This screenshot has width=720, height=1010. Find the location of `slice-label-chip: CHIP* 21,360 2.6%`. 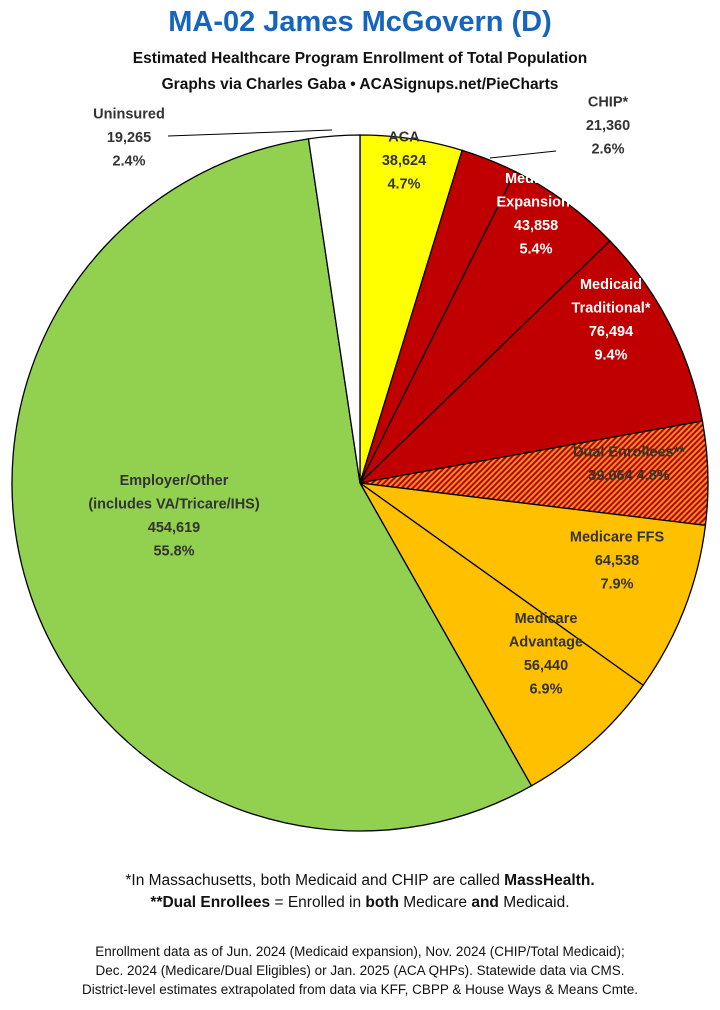

slice-label-chip: CHIP* 21,360 2.6% is located at coordinates (608, 126).